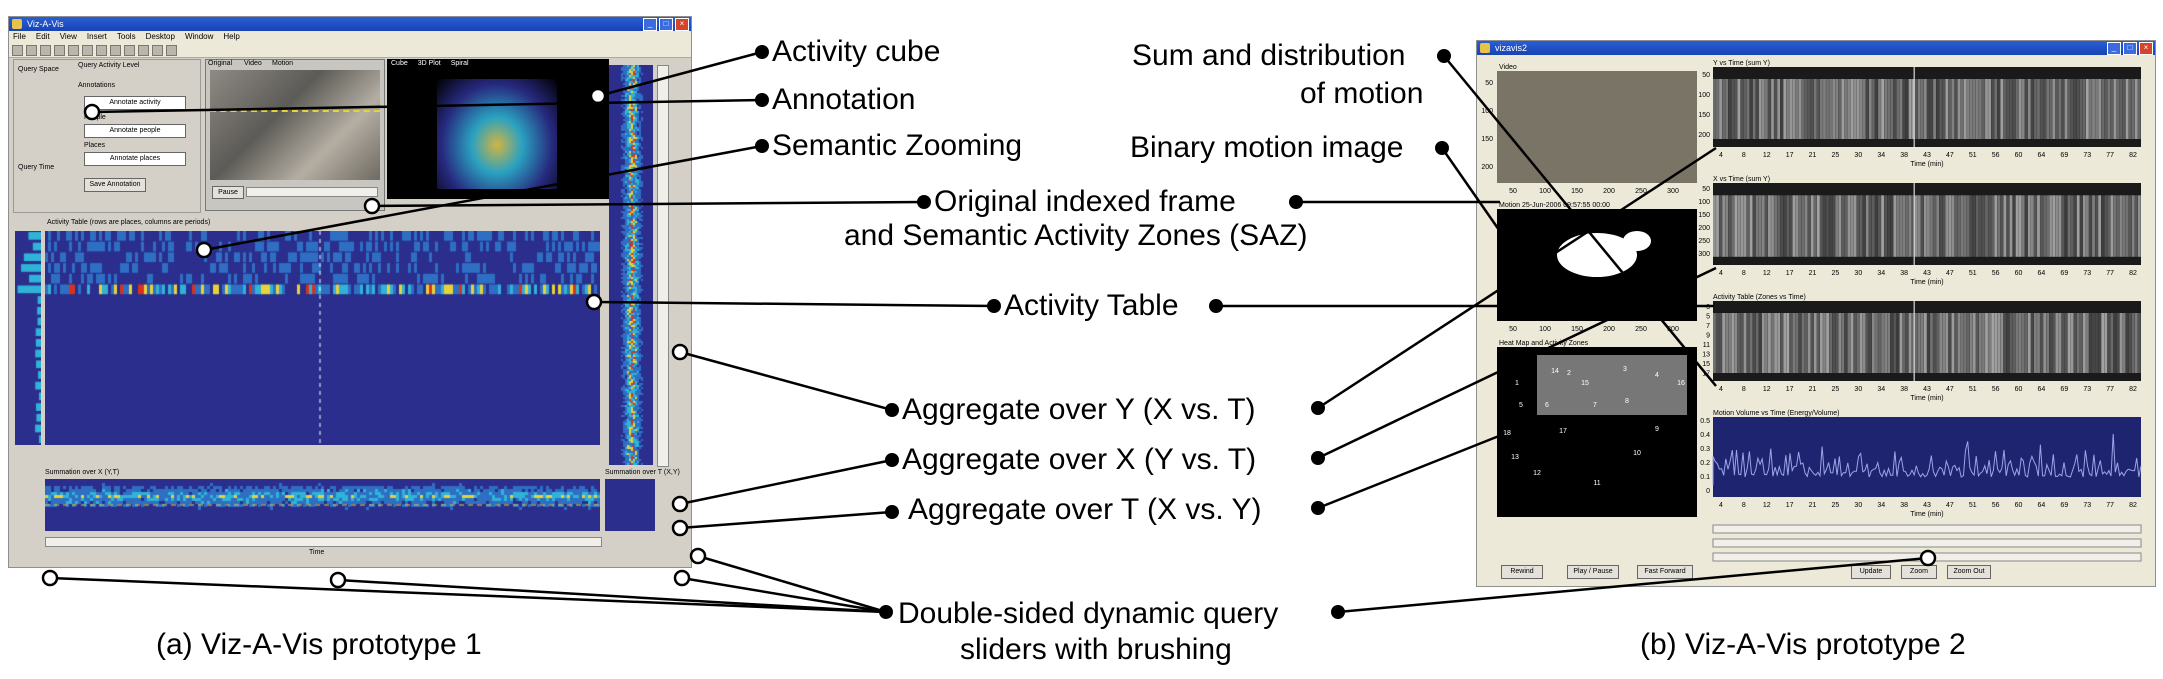 The image size is (2163, 679). Describe the element at coordinates (631, 265) in the screenshot. I see `summation-over-t-vertical` at that location.